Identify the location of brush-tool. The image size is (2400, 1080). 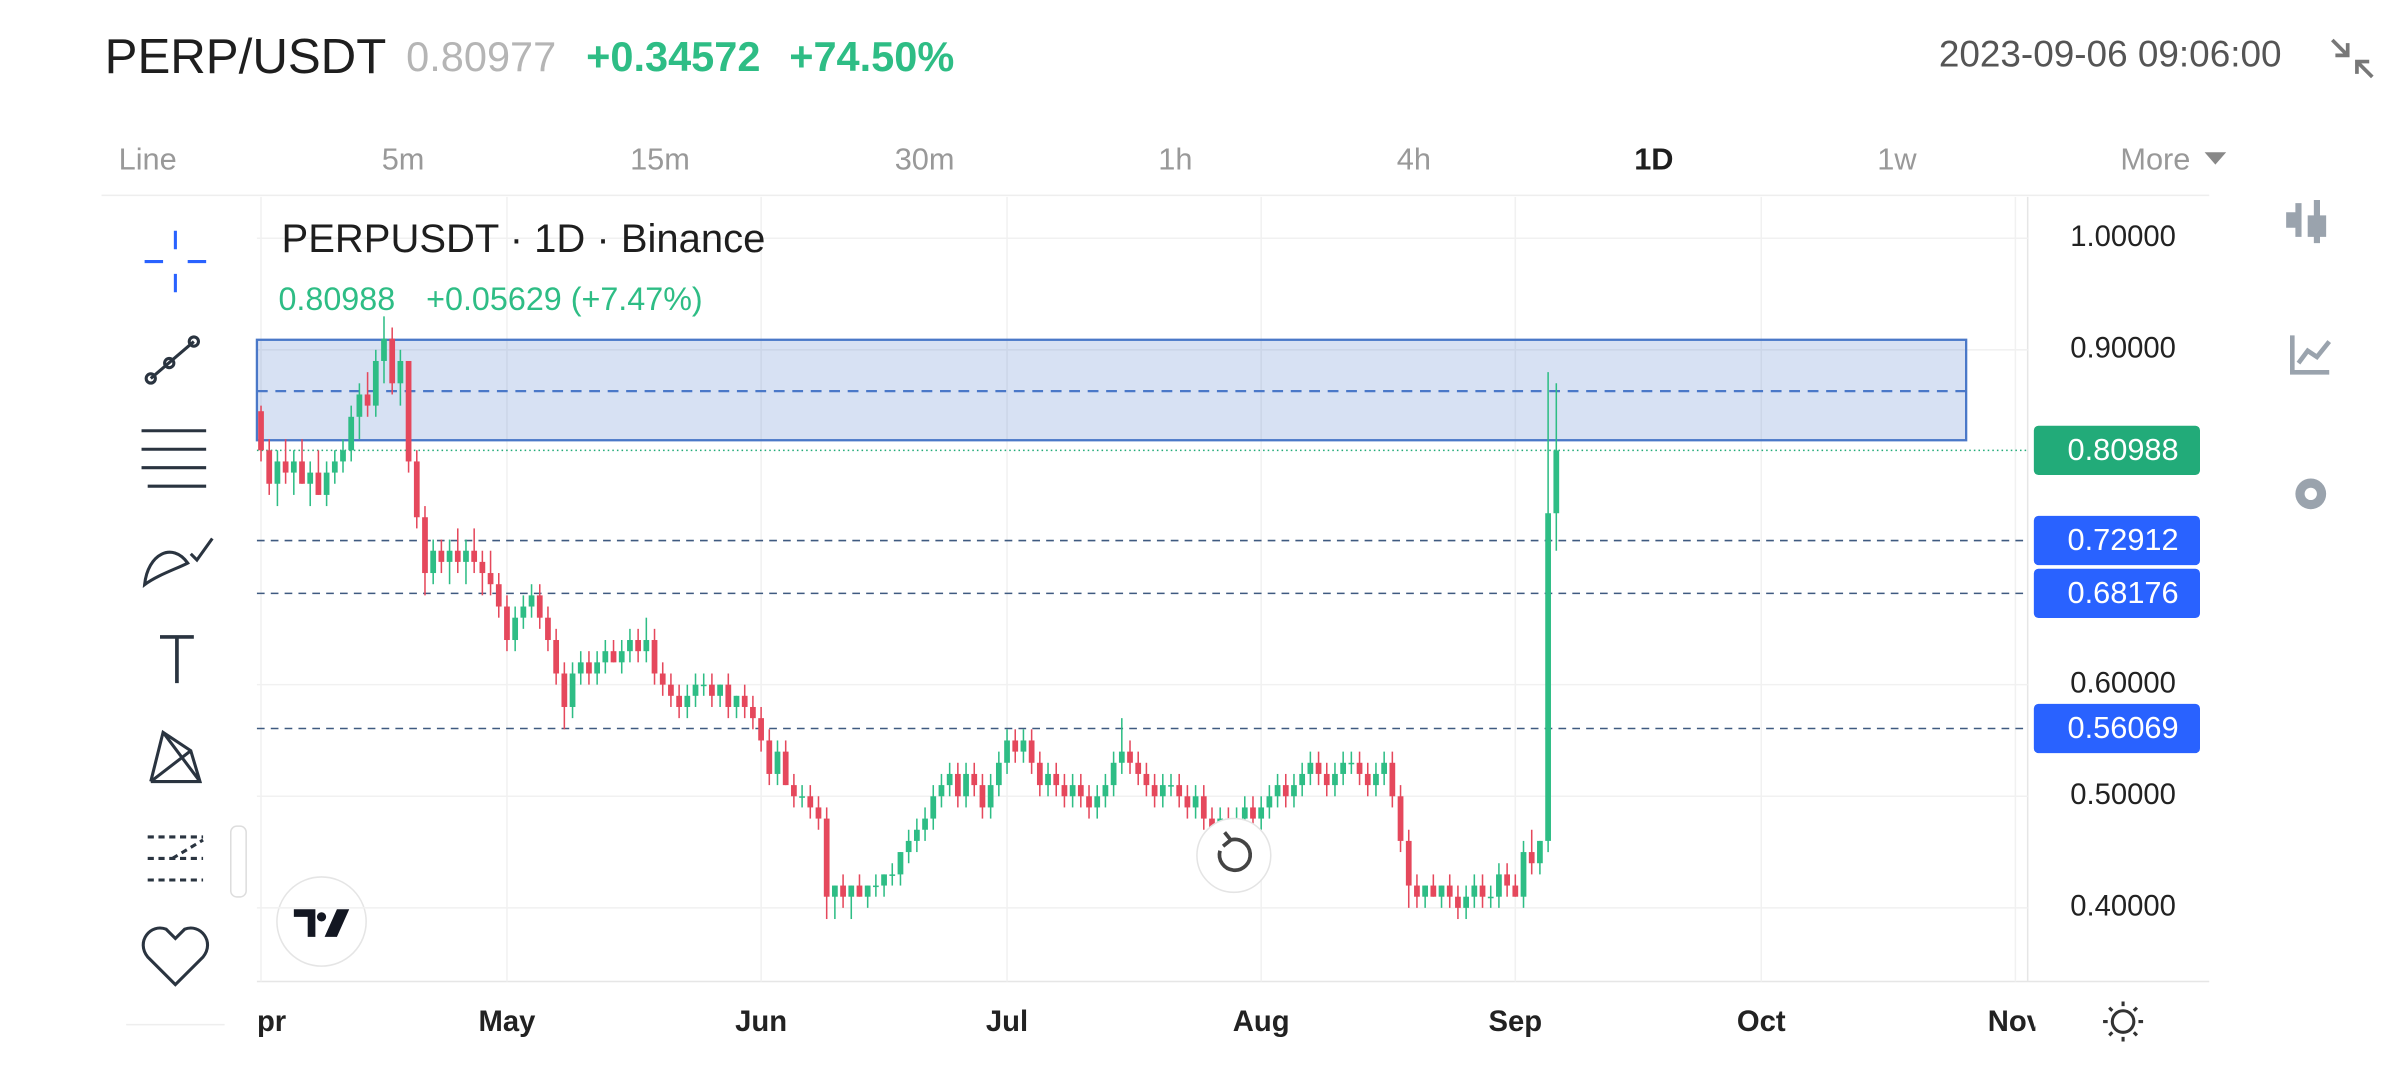
(178, 562).